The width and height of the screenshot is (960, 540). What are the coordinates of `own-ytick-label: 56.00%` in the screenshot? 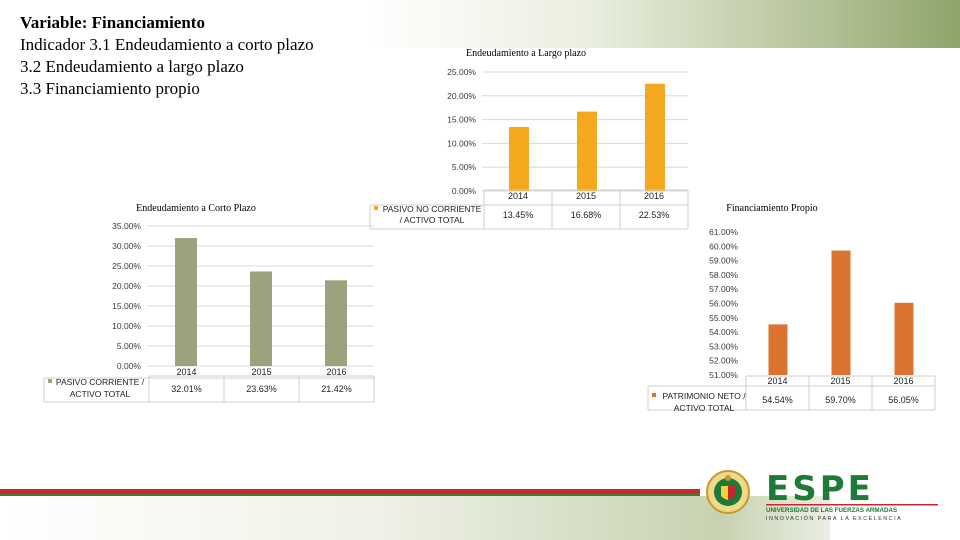 It's located at (723, 304).